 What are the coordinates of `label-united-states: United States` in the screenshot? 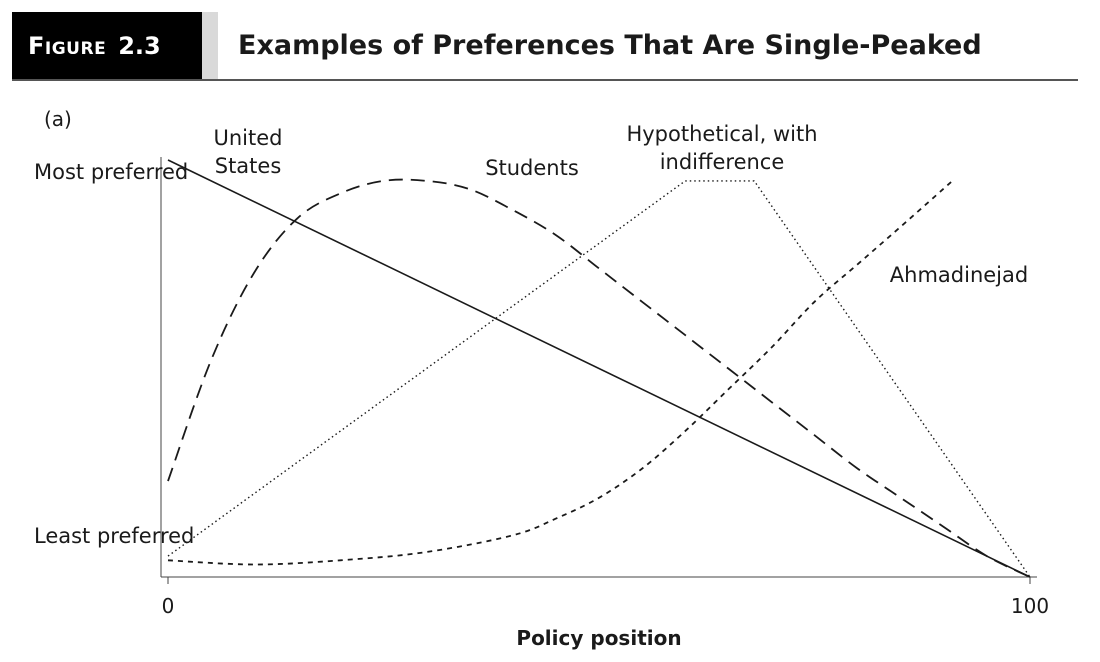 It's located at (248, 152).